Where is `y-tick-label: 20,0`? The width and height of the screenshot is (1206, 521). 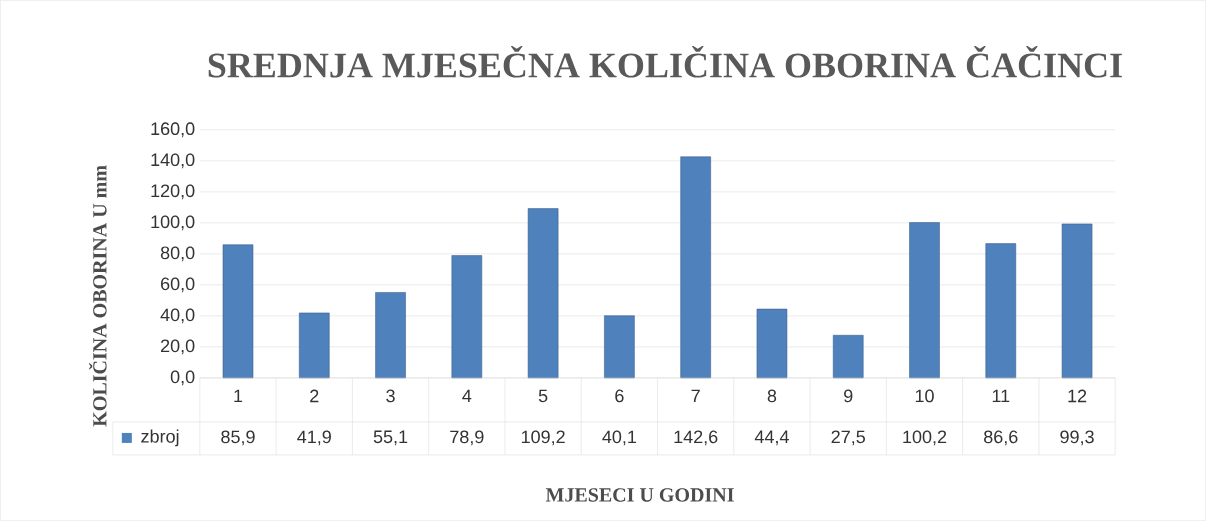 y-tick-label: 20,0 is located at coordinates (178, 347).